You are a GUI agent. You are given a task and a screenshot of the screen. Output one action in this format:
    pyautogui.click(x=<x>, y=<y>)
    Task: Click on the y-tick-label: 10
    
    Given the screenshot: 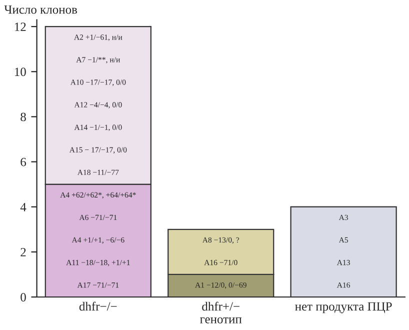 What is the action you would take?
    pyautogui.click(x=20, y=72)
    